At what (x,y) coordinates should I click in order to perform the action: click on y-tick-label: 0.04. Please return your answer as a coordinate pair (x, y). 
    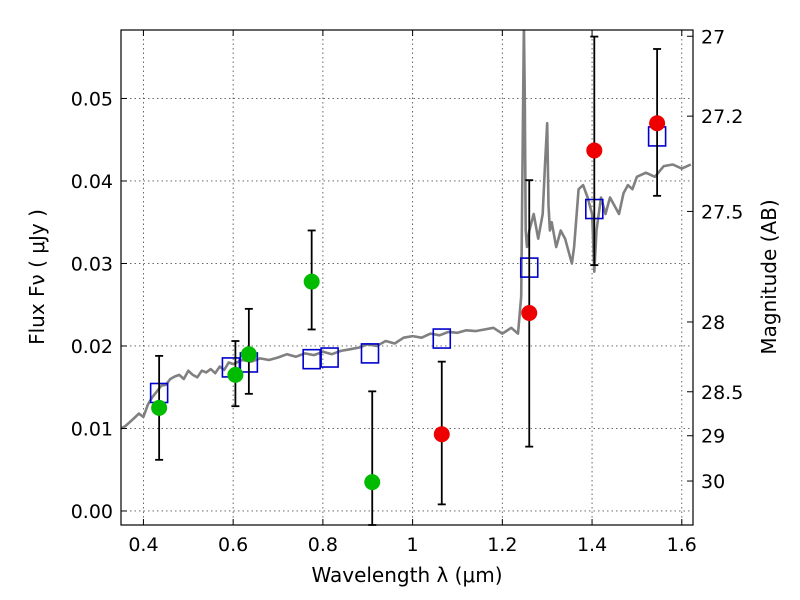
    Looking at the image, I should click on (92, 182).